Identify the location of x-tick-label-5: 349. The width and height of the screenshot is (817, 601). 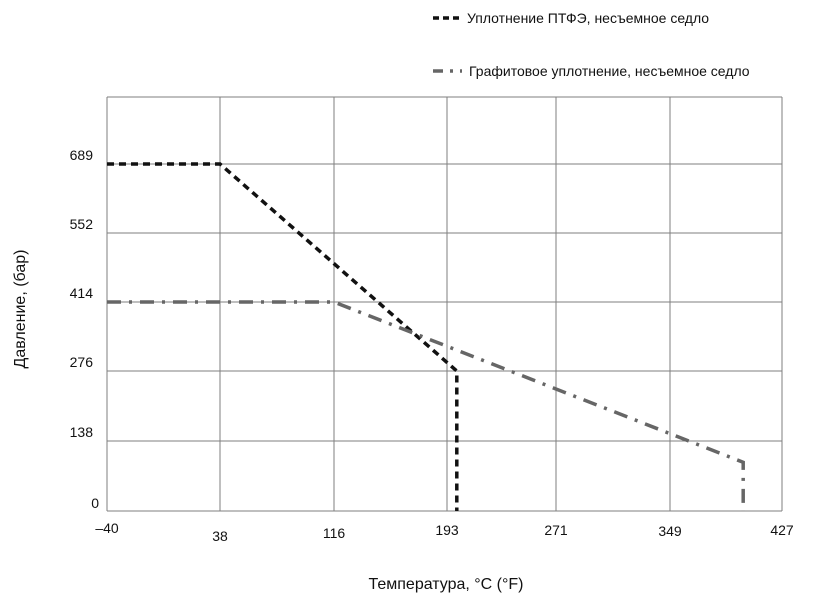
(670, 531).